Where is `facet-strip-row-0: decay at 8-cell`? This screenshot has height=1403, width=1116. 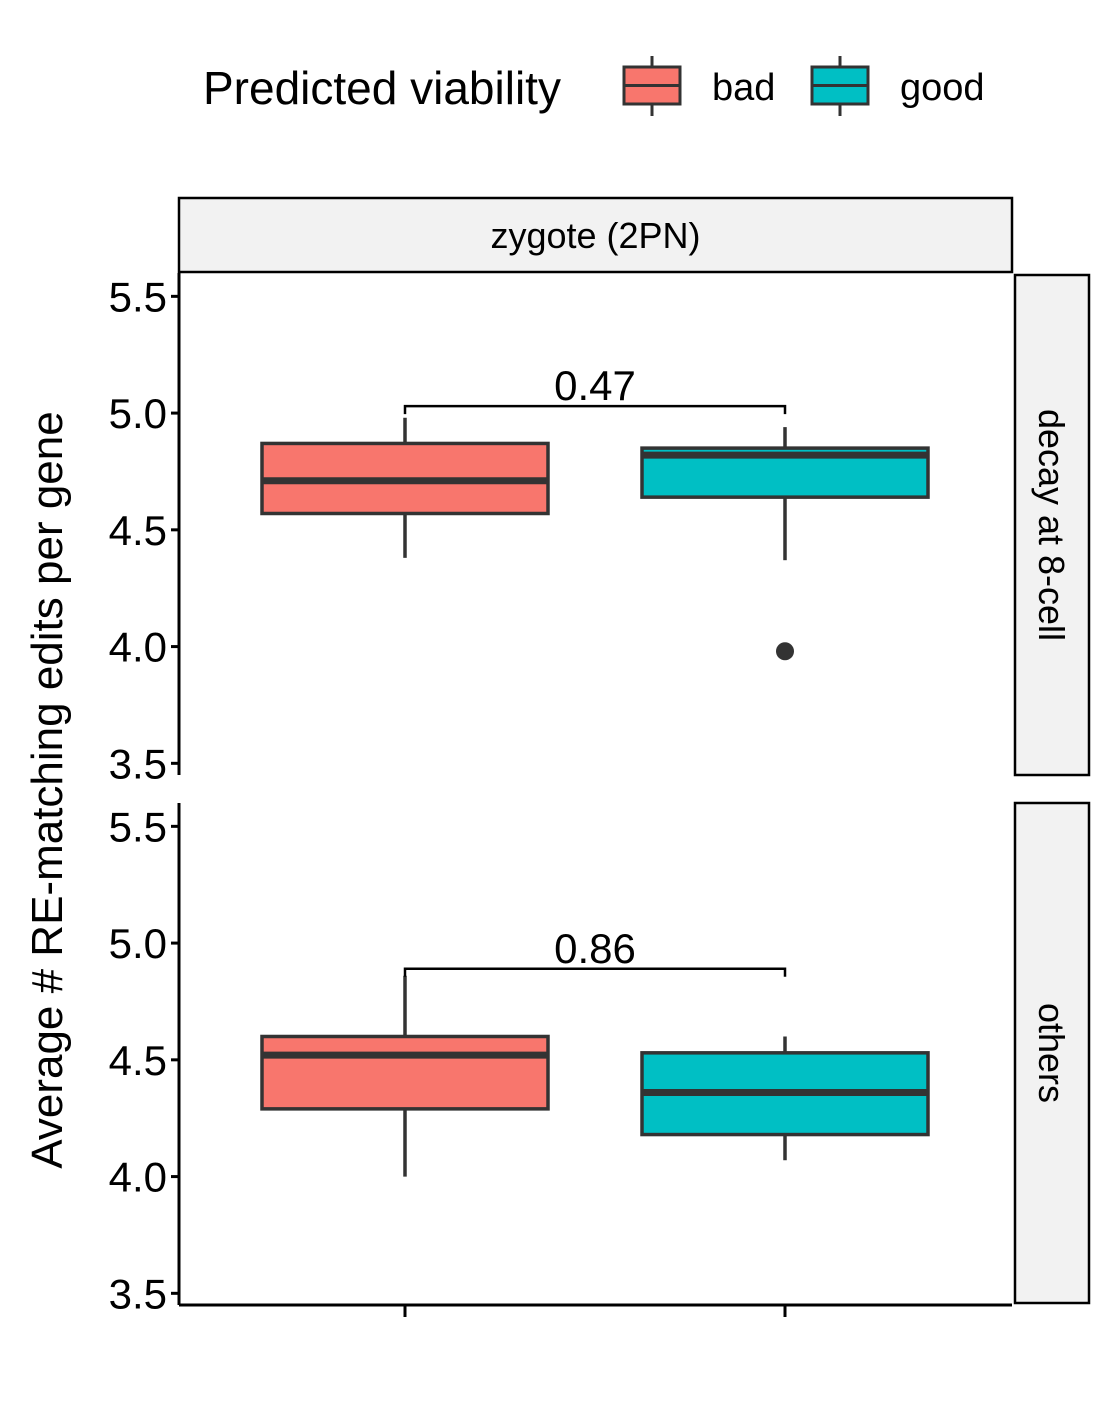
facet-strip-row-0: decay at 8-cell is located at coordinates (1052, 525).